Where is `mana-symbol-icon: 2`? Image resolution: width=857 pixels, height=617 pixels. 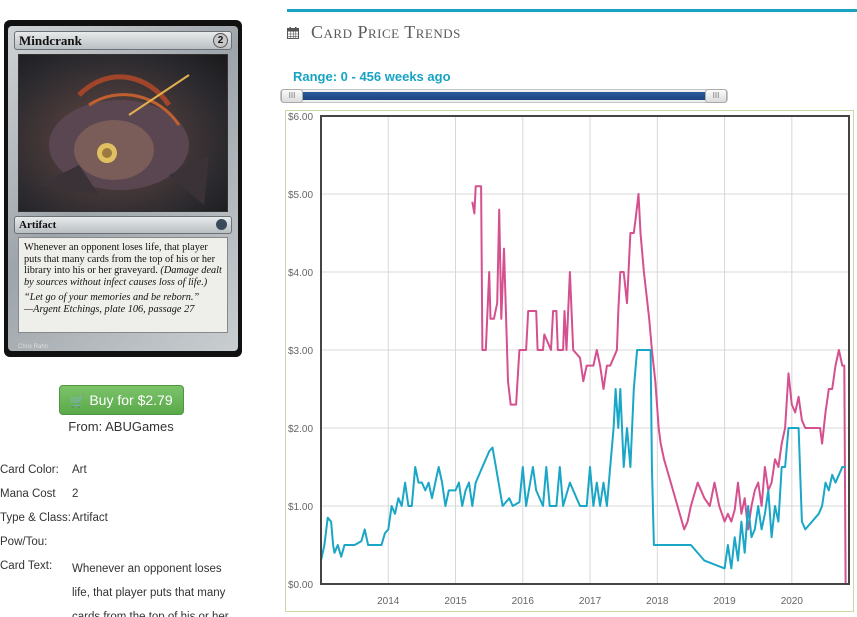 mana-symbol-icon: 2 is located at coordinates (220, 40).